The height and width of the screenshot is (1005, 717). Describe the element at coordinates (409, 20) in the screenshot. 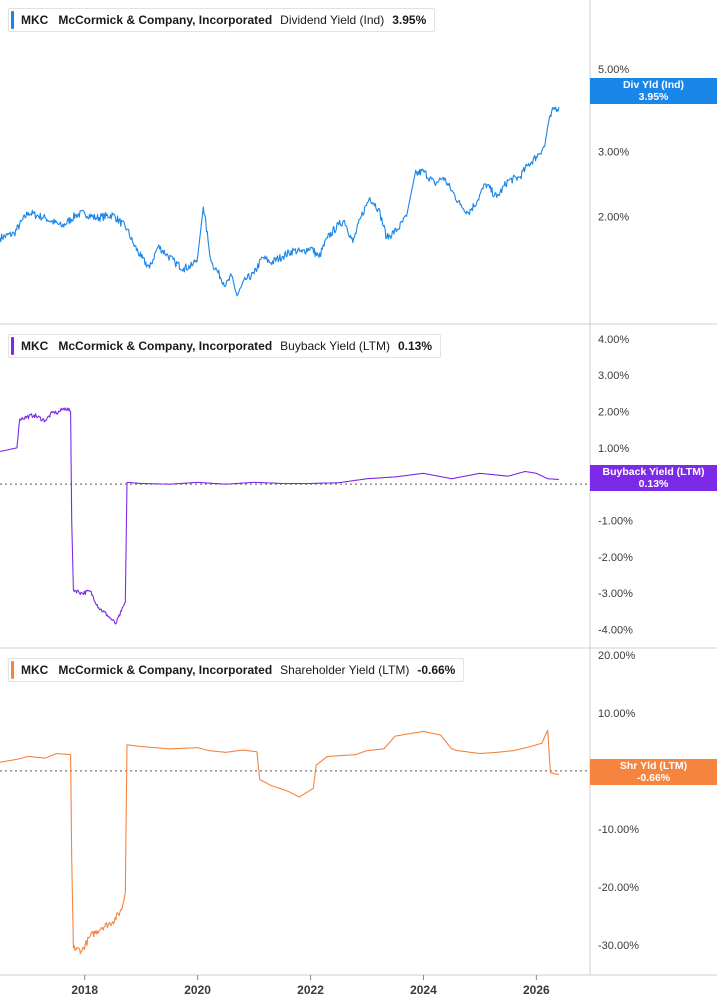

I see `legend-value: 3.95%` at that location.